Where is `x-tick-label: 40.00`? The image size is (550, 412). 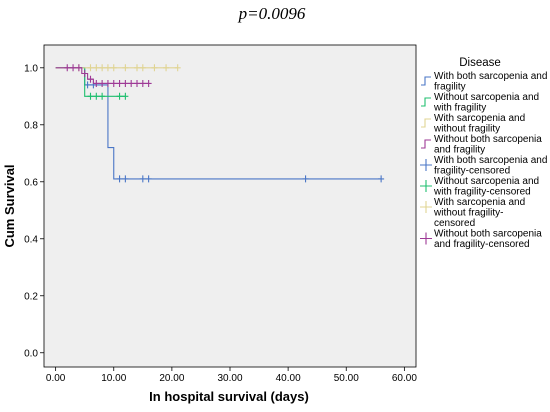 x-tick-label: 40.00 is located at coordinates (288, 378).